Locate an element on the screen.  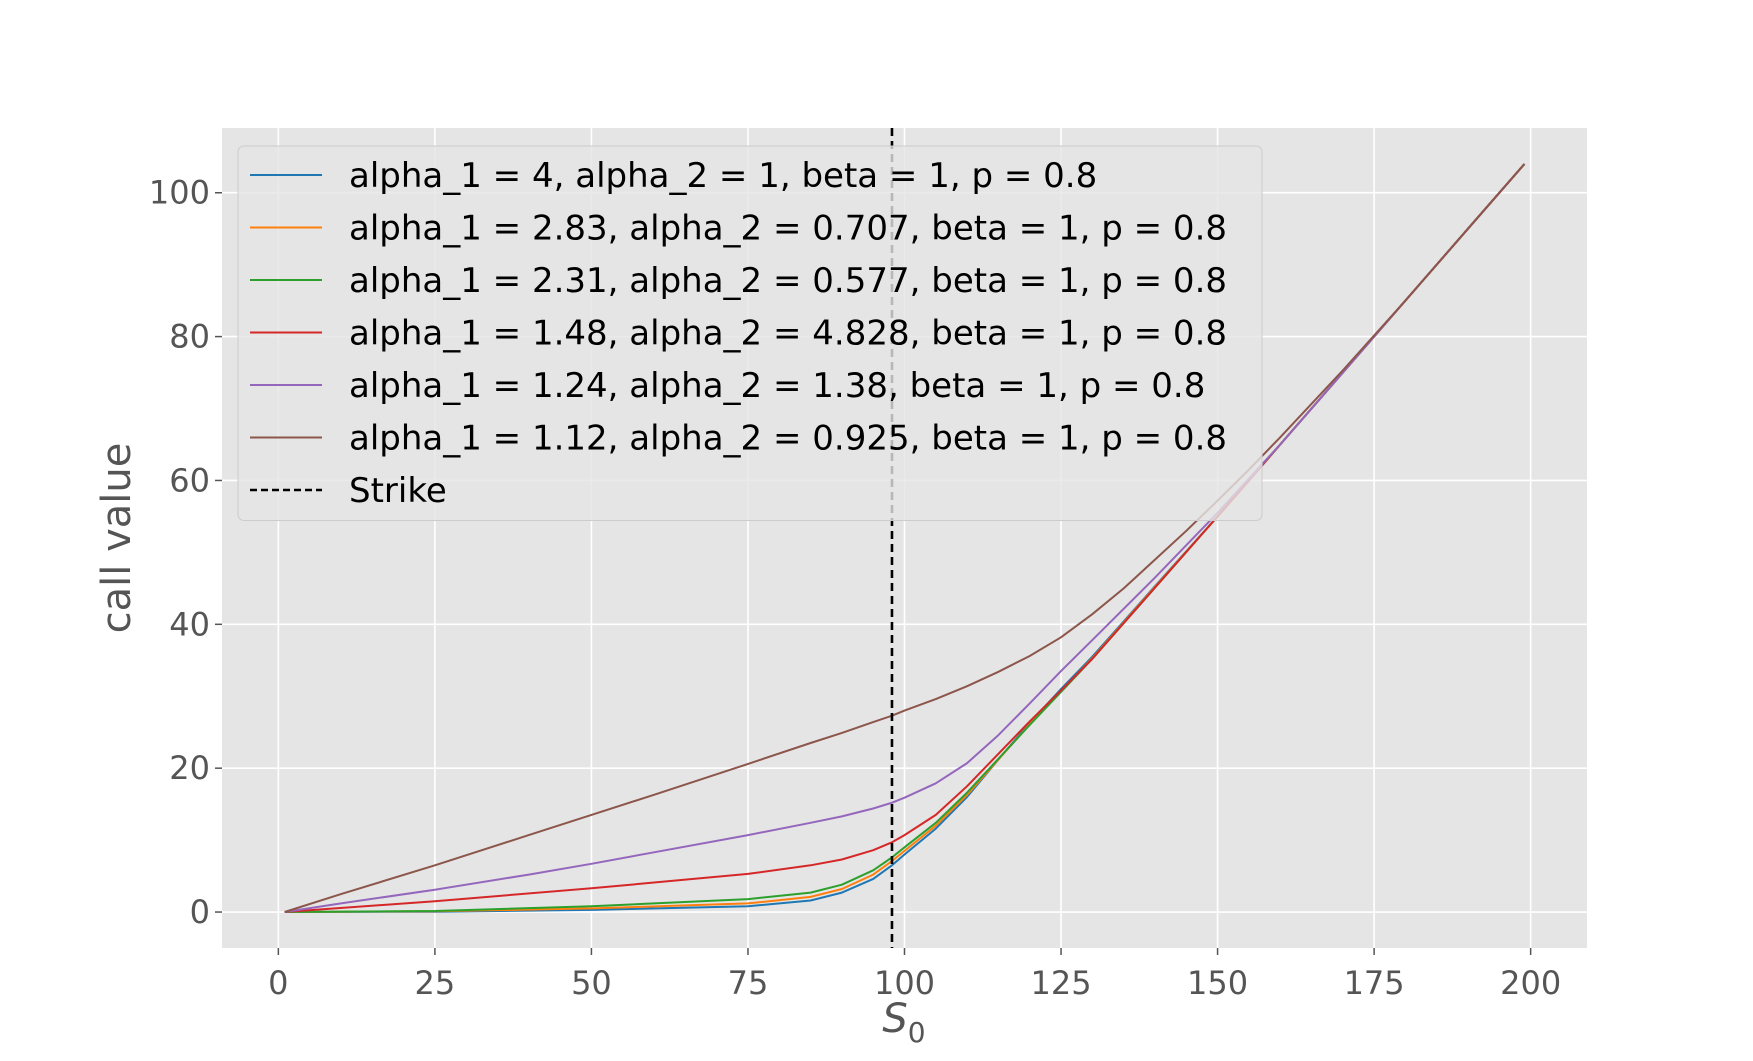
y-tick-label: 20 is located at coordinates (189, 768).